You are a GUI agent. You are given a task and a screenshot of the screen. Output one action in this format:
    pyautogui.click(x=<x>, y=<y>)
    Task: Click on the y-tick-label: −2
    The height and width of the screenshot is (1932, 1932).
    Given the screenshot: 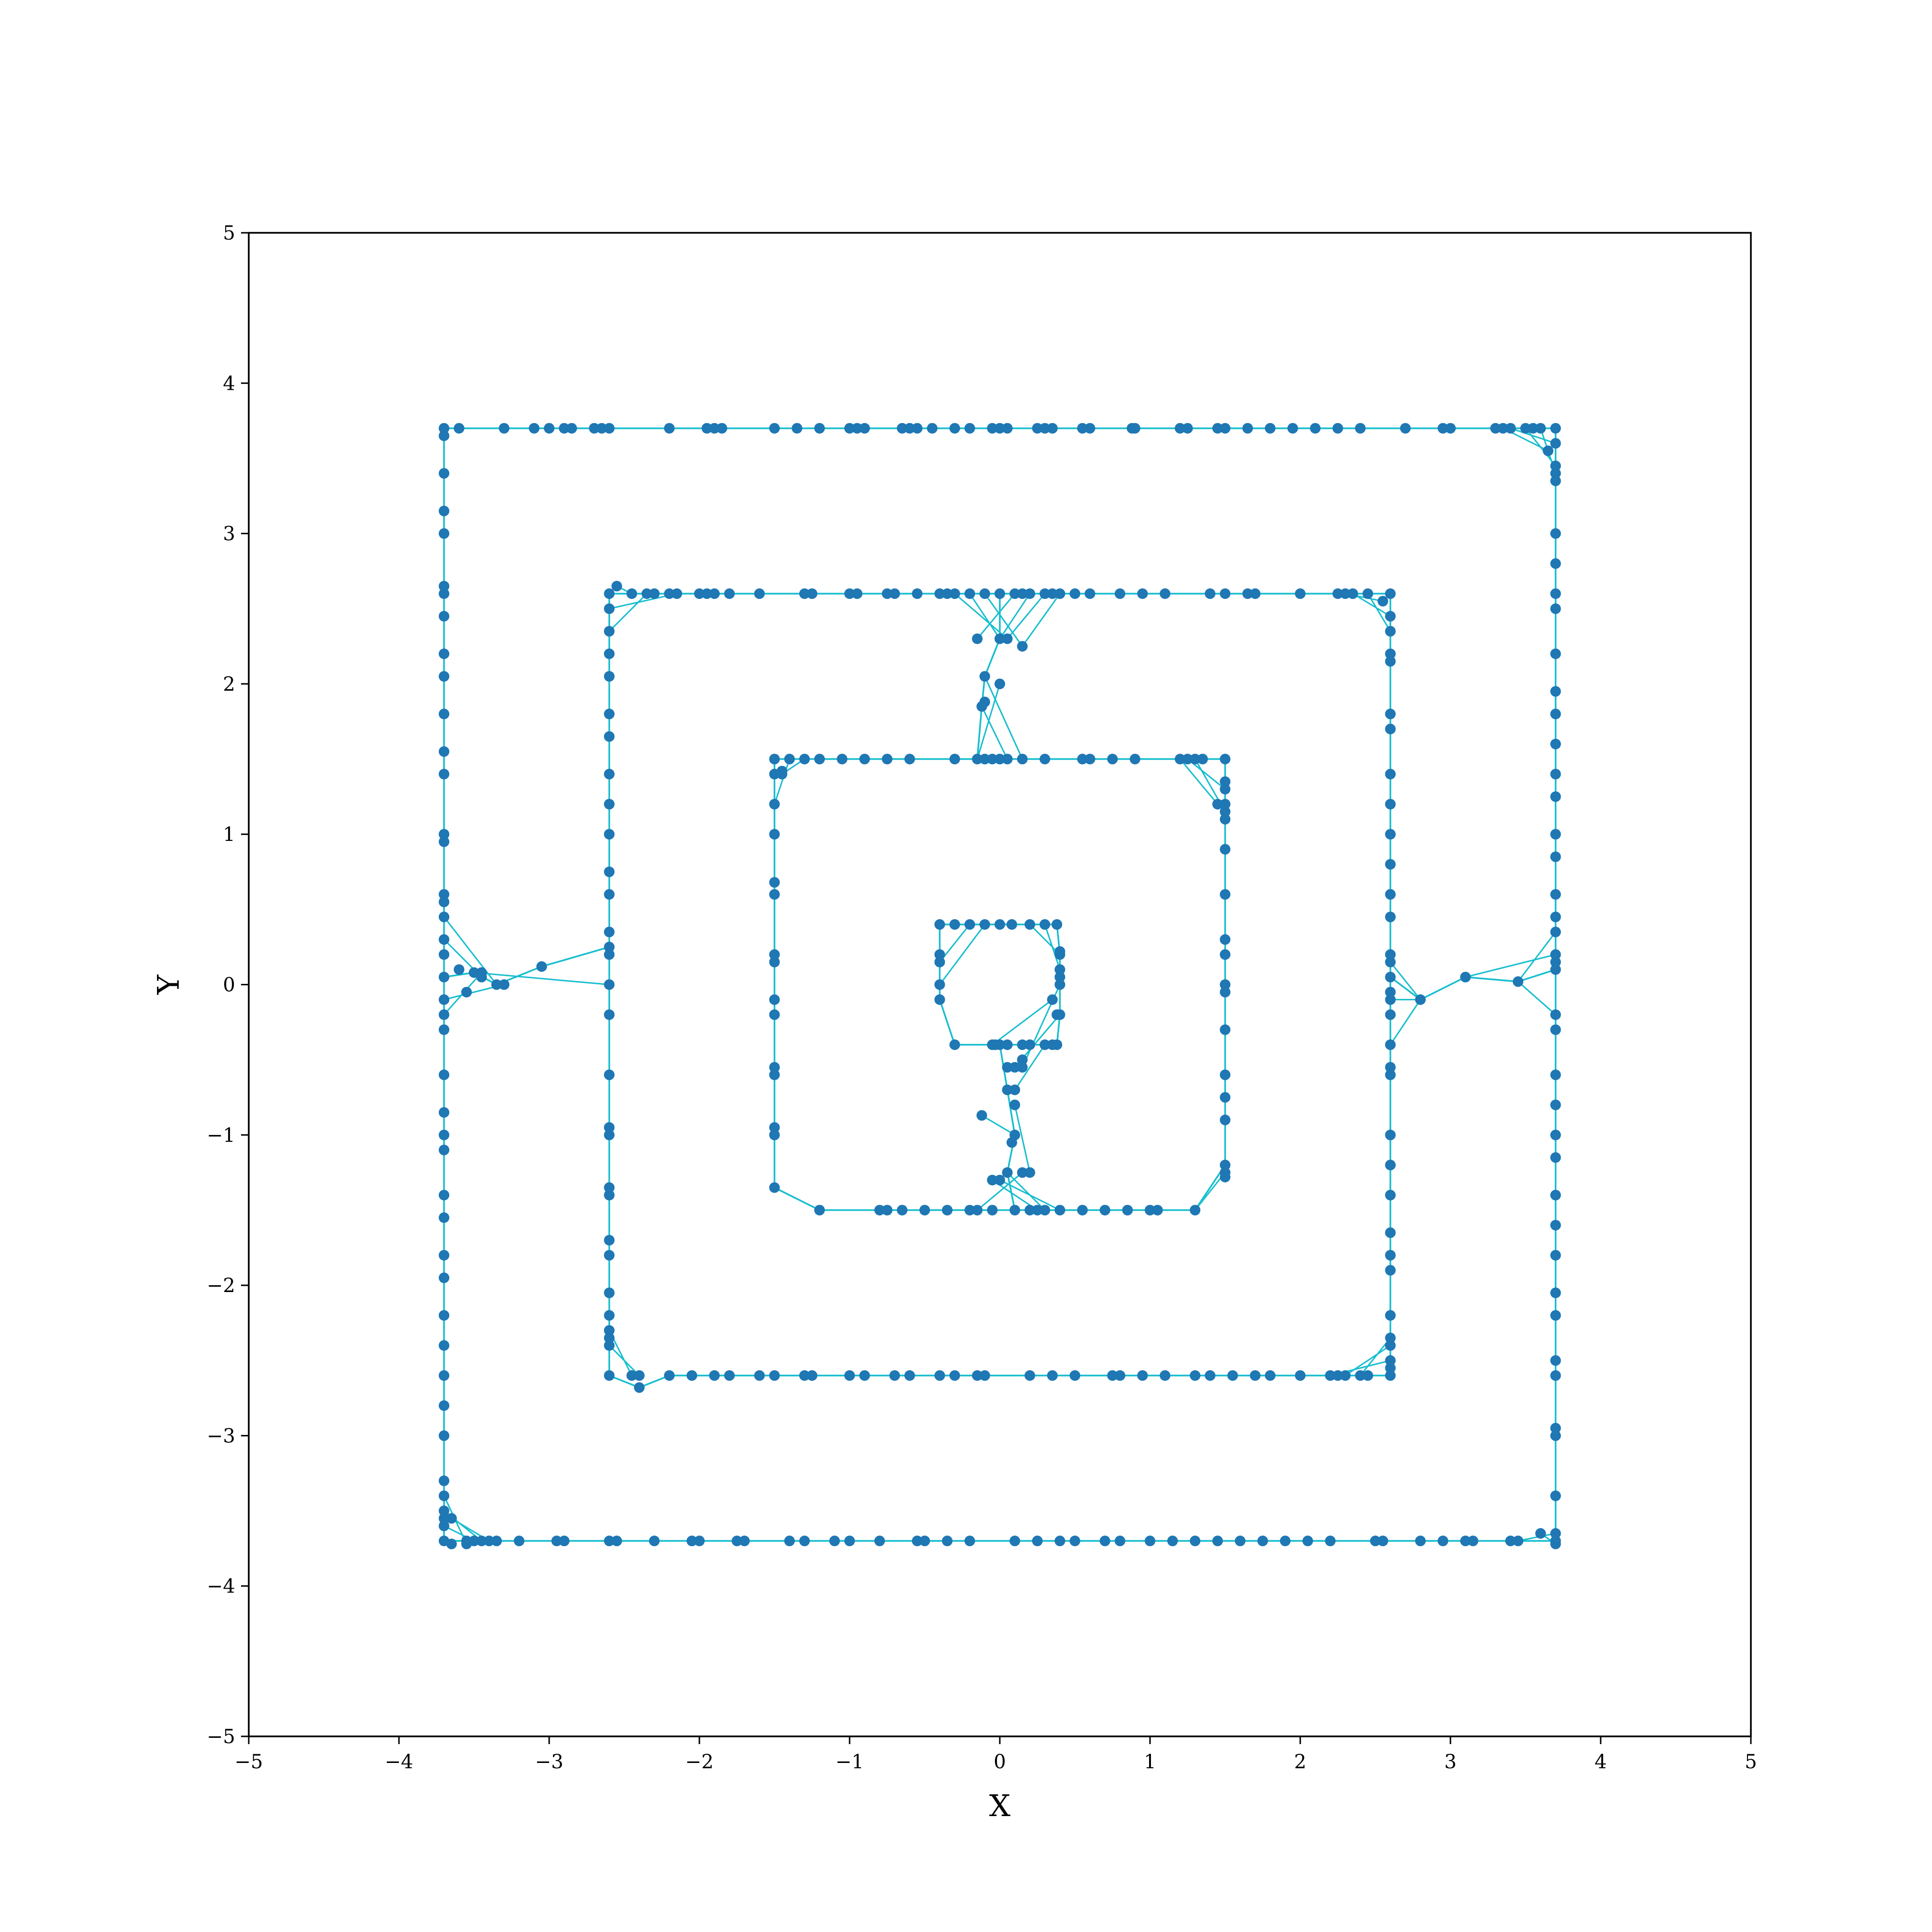 What is the action you would take?
    pyautogui.click(x=221, y=1286)
    